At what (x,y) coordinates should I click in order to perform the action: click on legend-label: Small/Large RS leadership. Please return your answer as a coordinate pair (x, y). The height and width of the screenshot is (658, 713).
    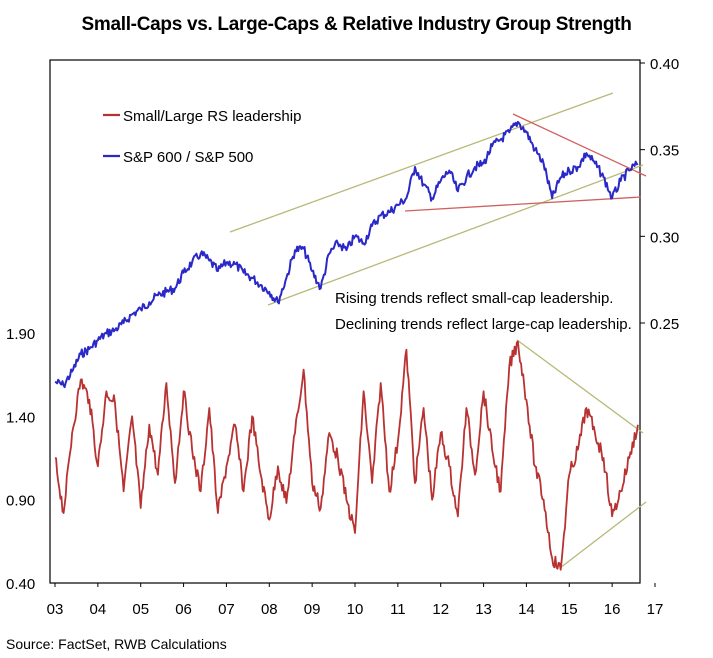
    Looking at the image, I should click on (212, 116).